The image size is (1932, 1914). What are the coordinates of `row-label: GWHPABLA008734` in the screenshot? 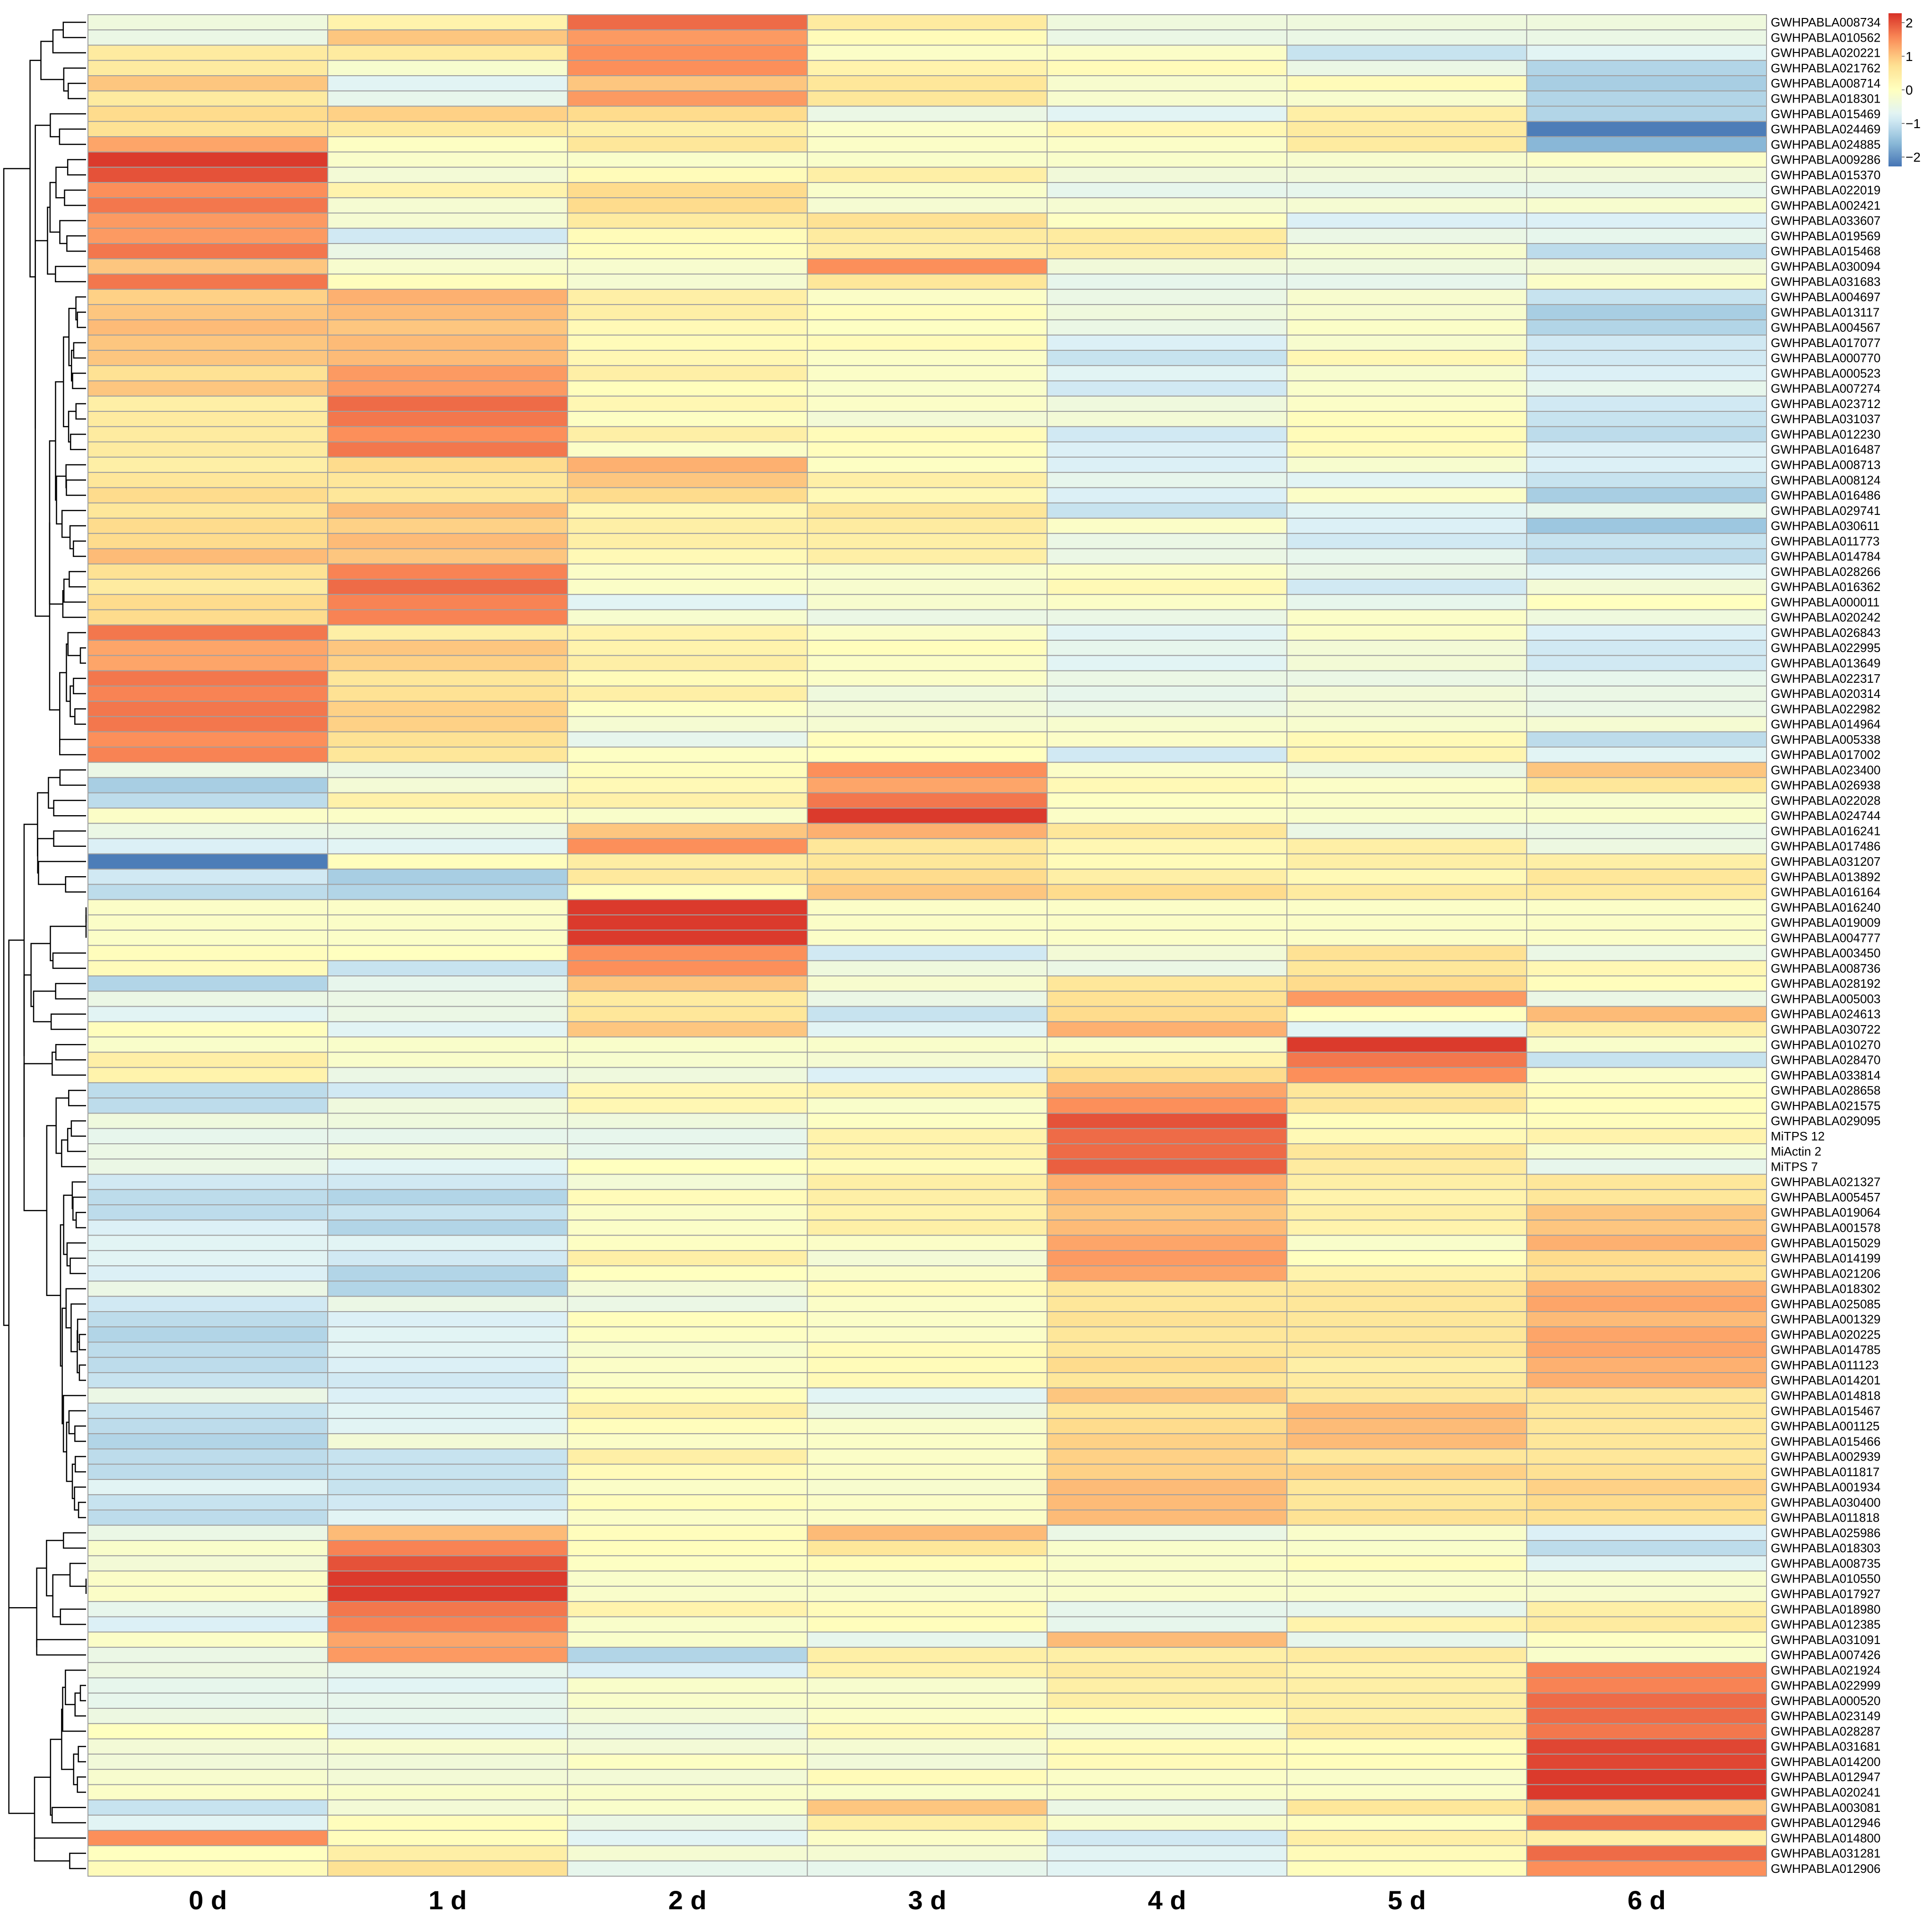 It's located at (1825, 22).